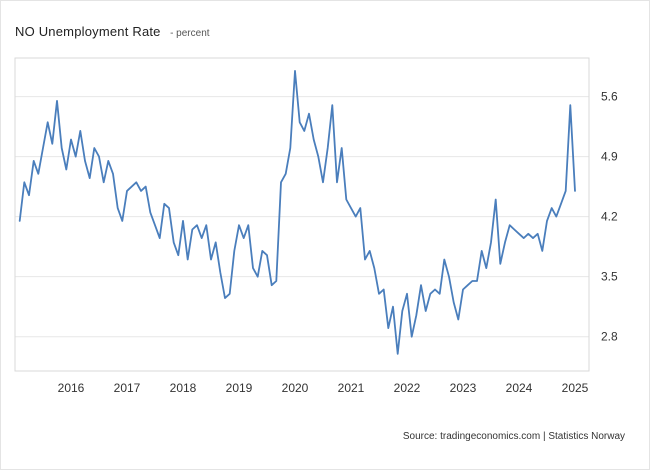  What do you see at coordinates (609, 337) in the screenshot?
I see `y-axis-tick-label: 2.8` at bounding box center [609, 337].